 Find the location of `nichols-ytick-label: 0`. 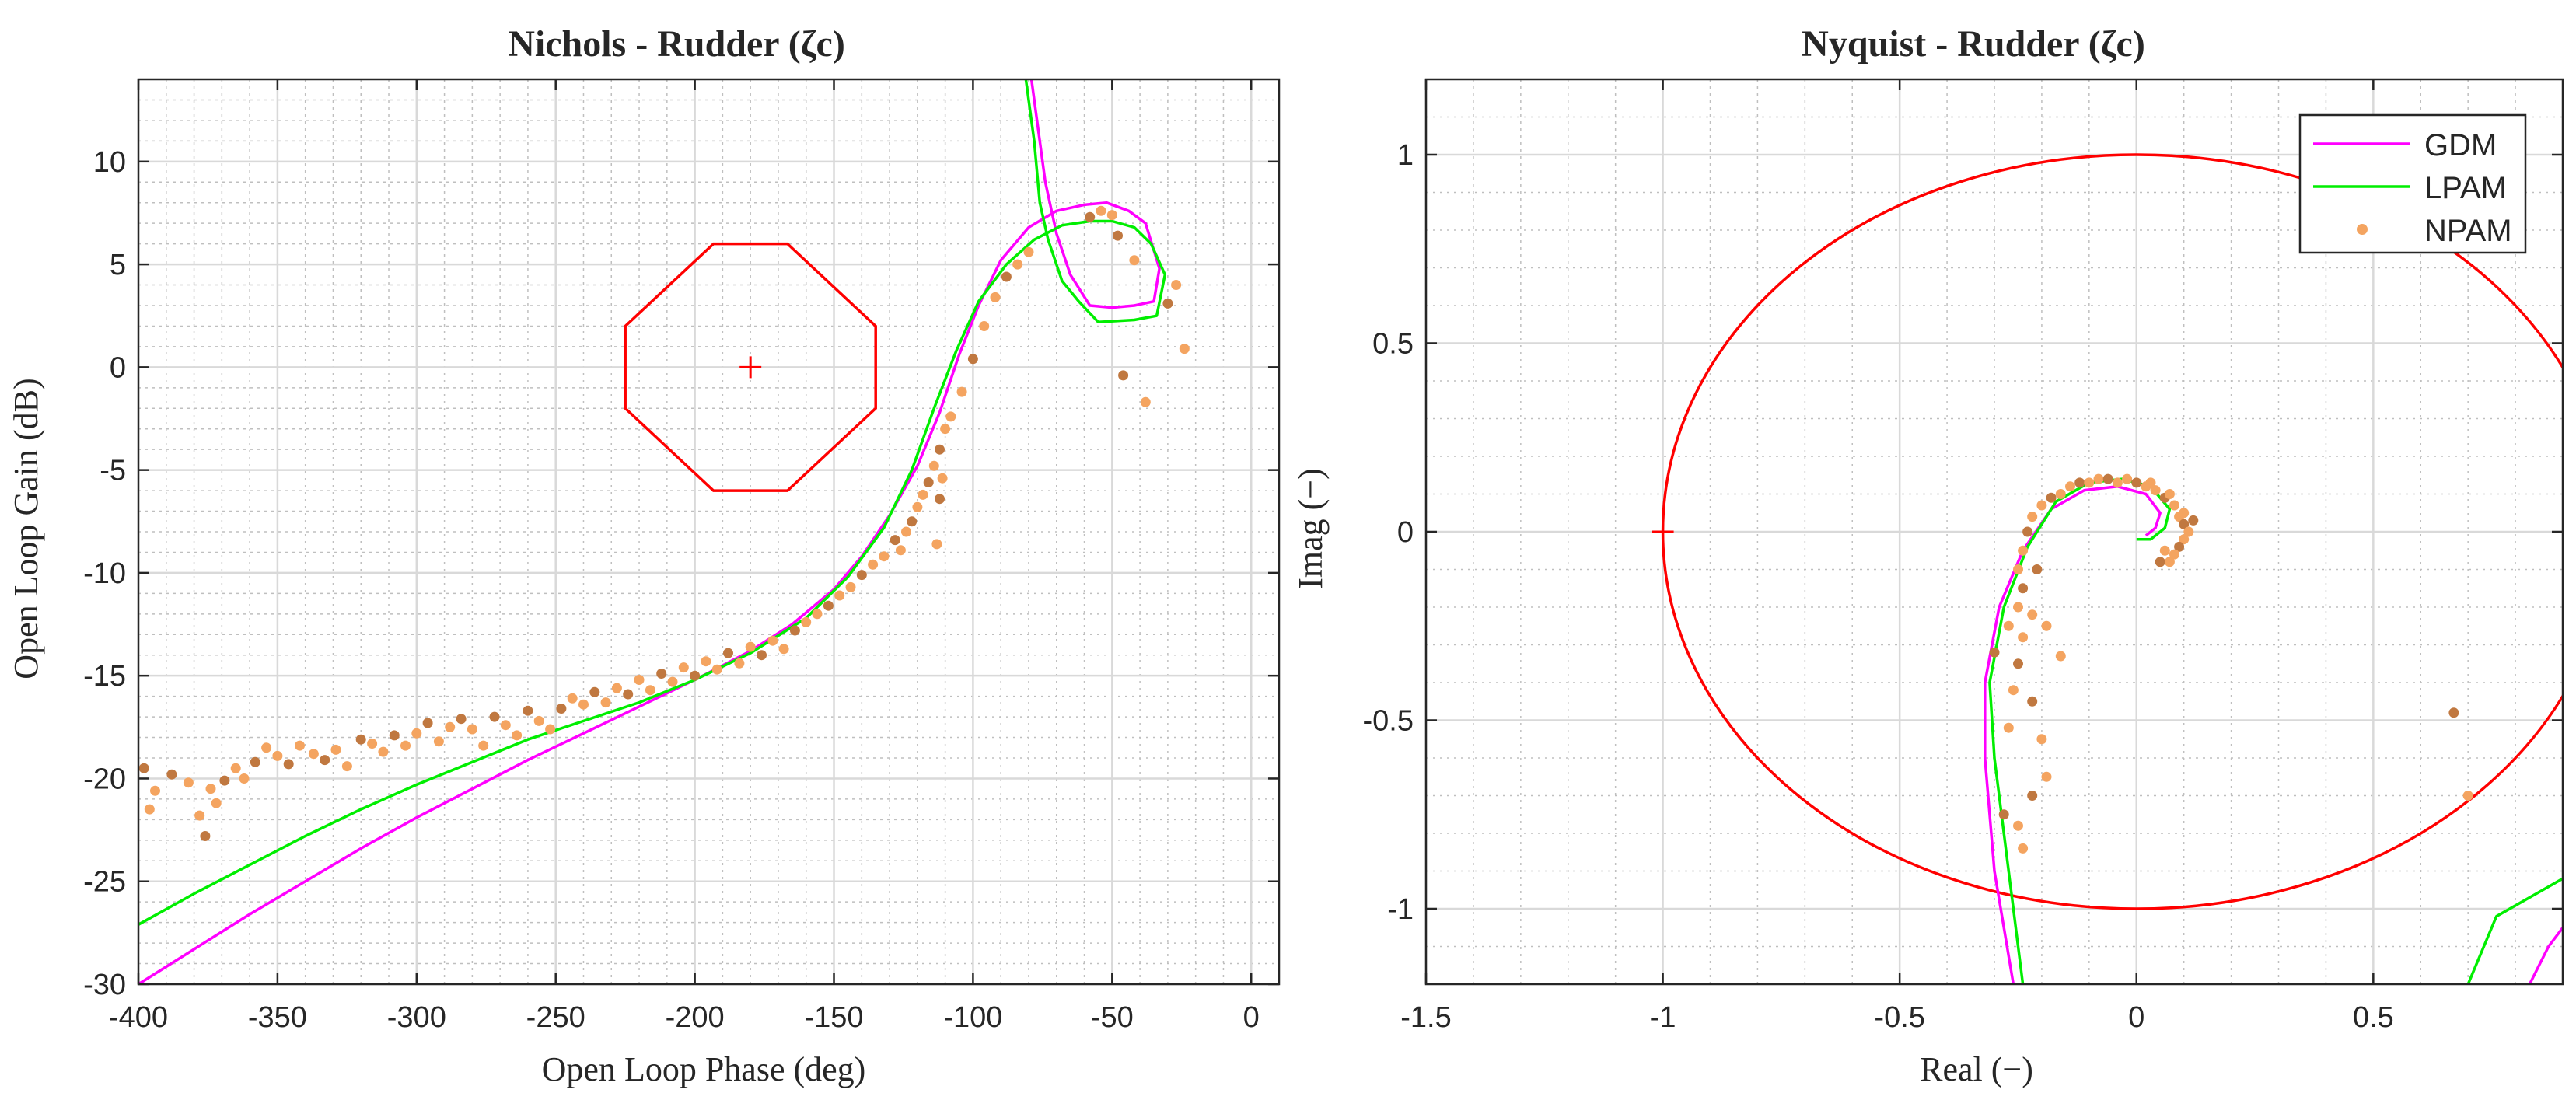

nichols-ytick-label: 0 is located at coordinates (118, 367).